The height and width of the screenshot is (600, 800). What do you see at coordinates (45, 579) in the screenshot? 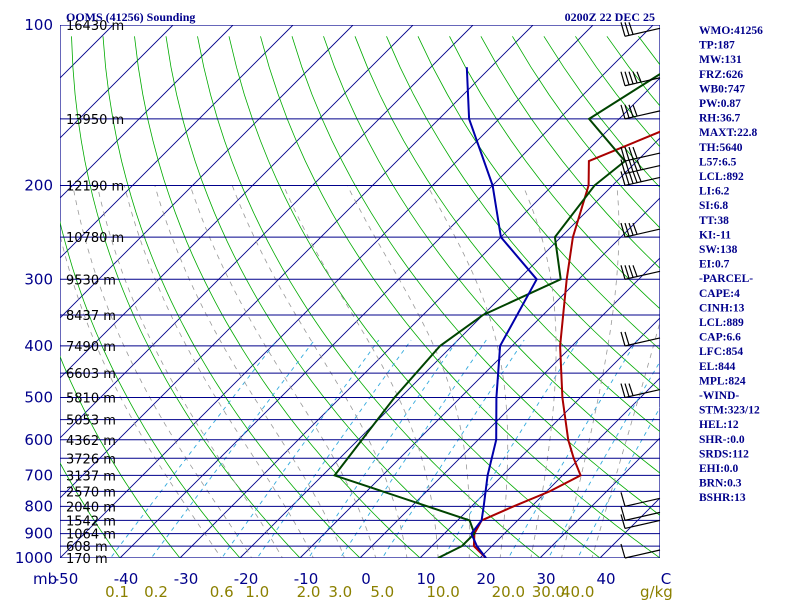
I see `pressure-unit-label: mb` at bounding box center [45, 579].